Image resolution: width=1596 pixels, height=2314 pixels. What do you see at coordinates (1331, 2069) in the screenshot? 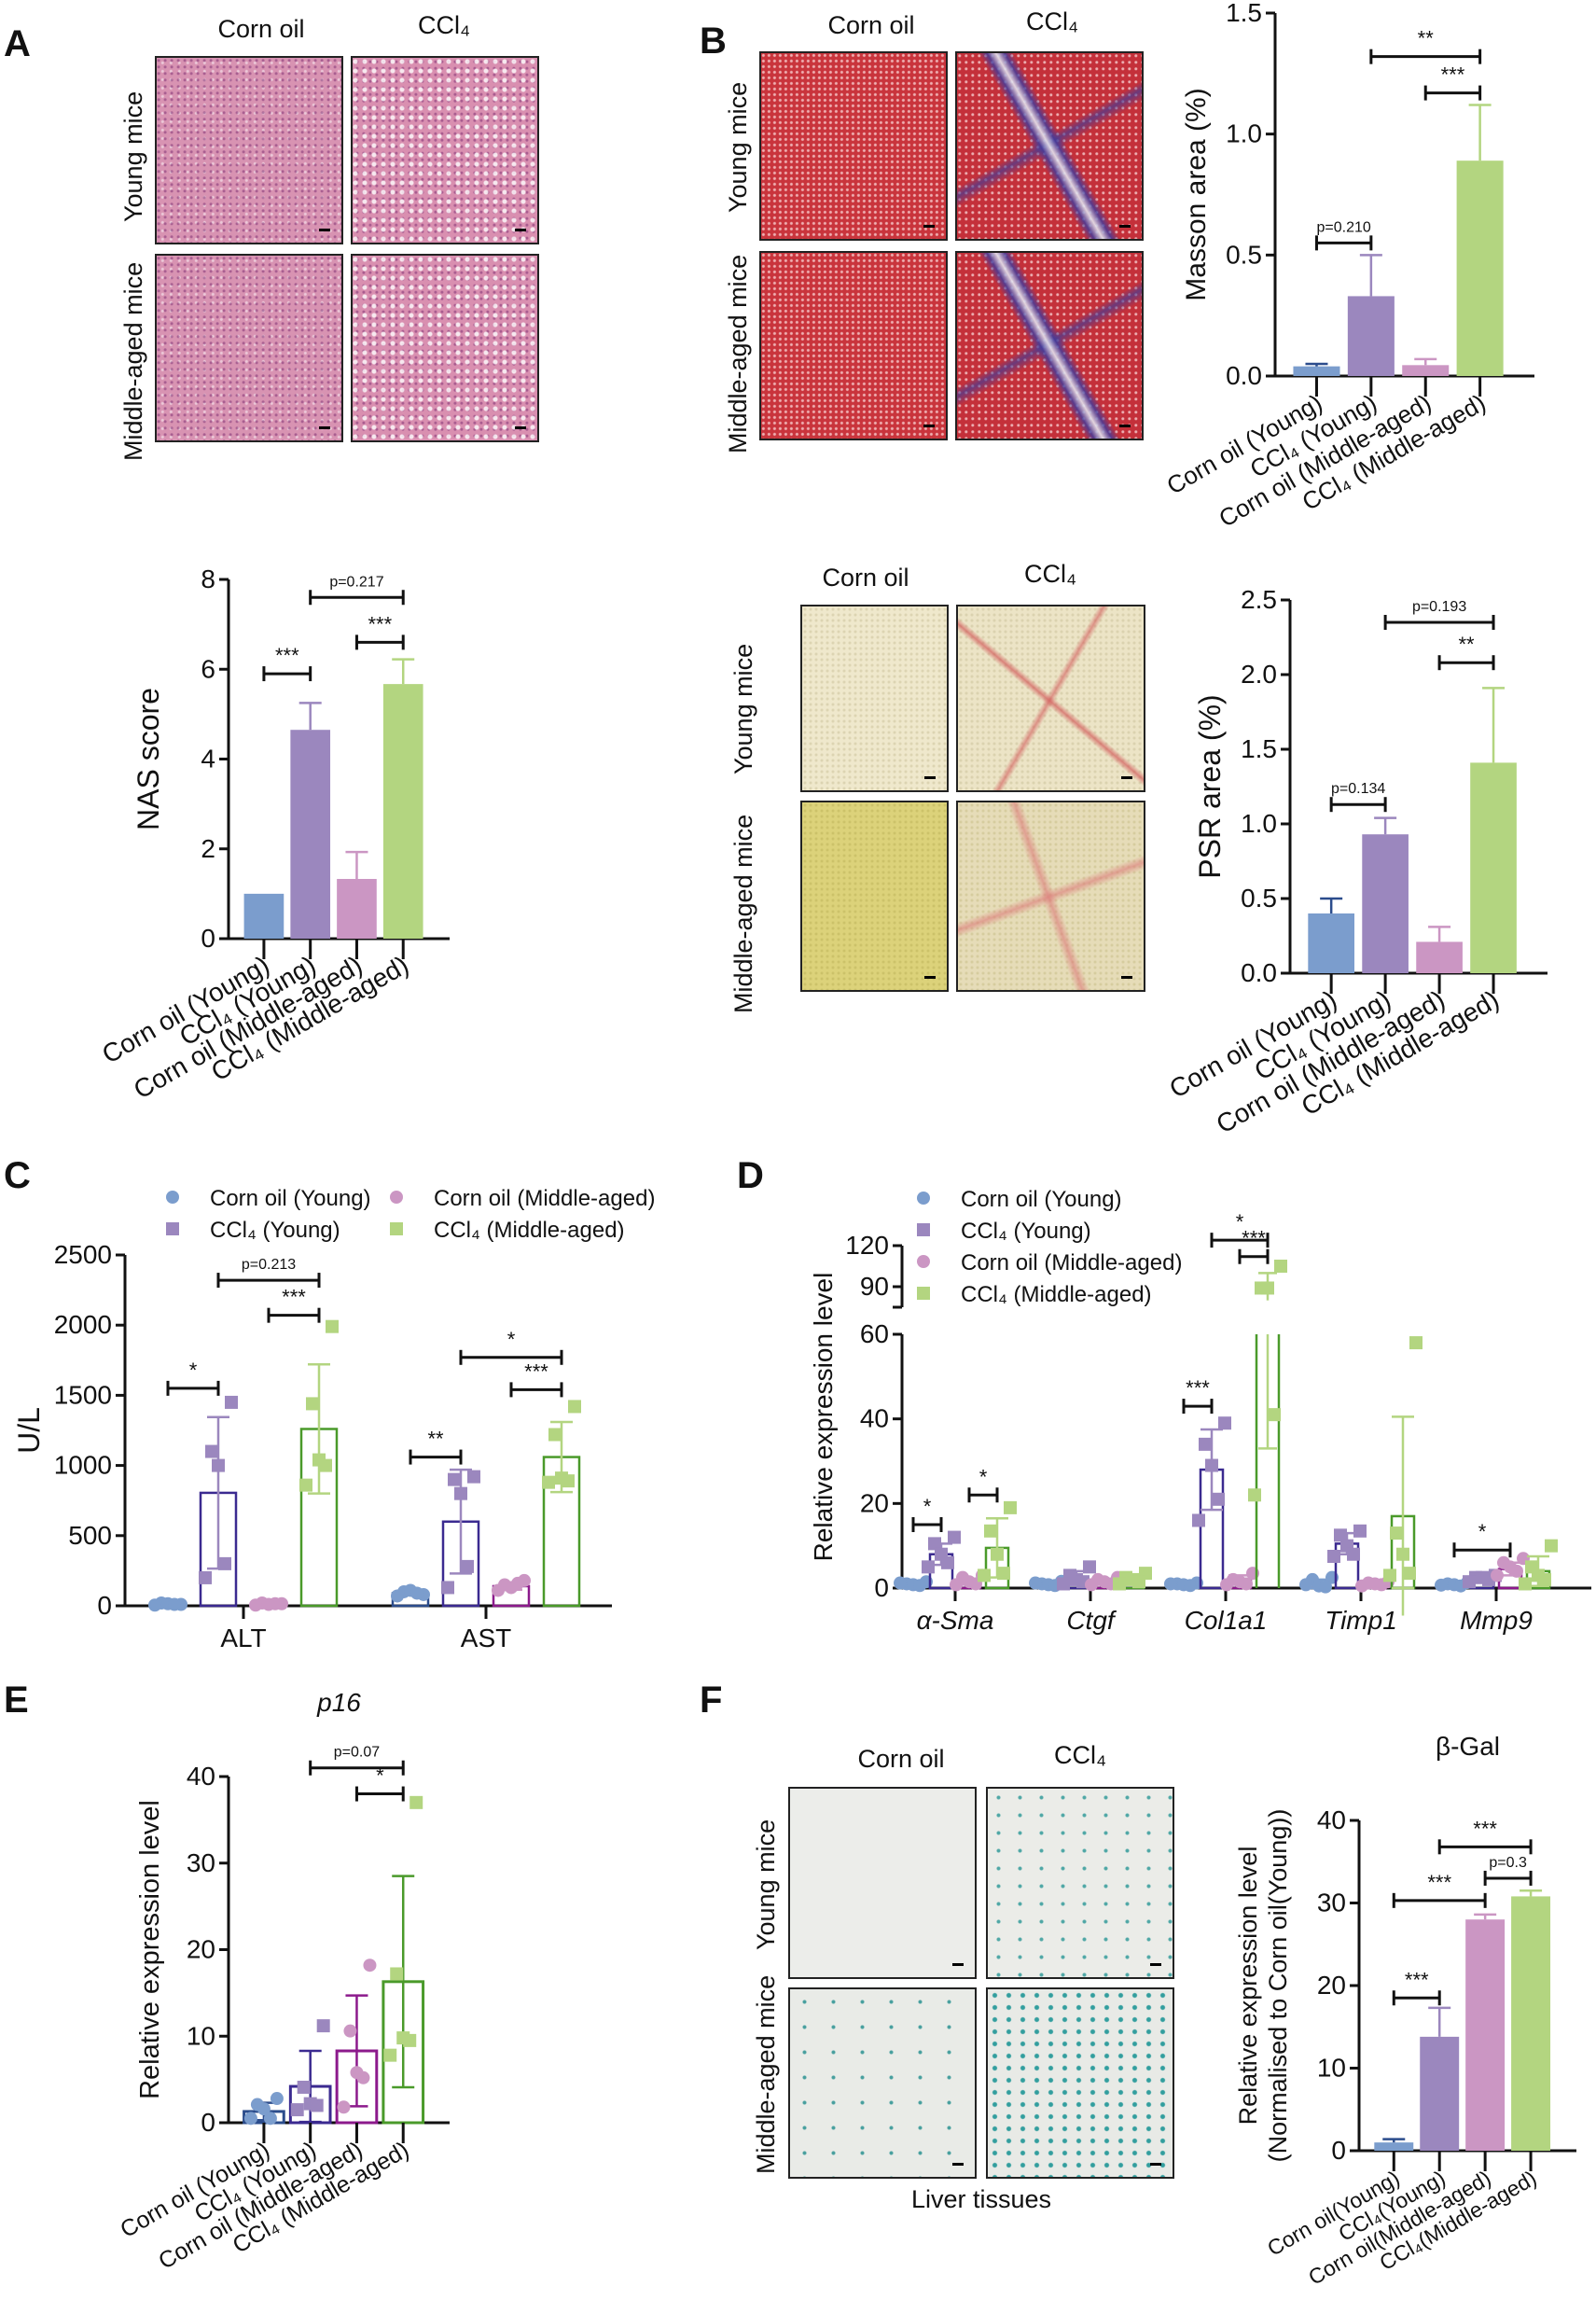
I see `y-tick-label: 10` at bounding box center [1331, 2069].